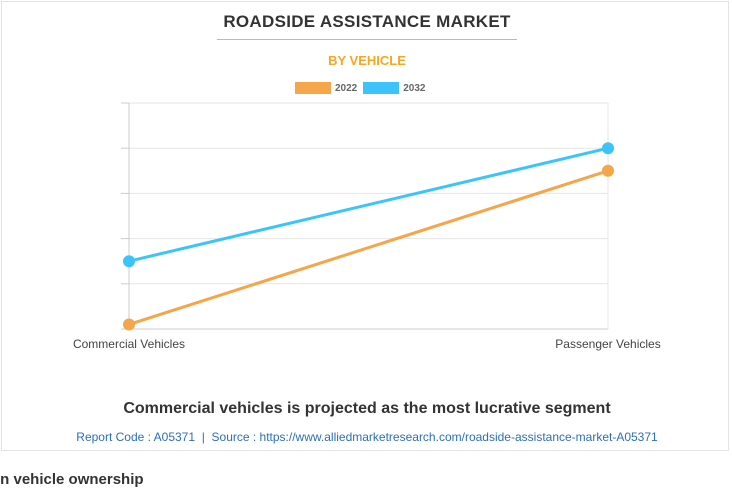  I want to click on title-divider, so click(367, 39).